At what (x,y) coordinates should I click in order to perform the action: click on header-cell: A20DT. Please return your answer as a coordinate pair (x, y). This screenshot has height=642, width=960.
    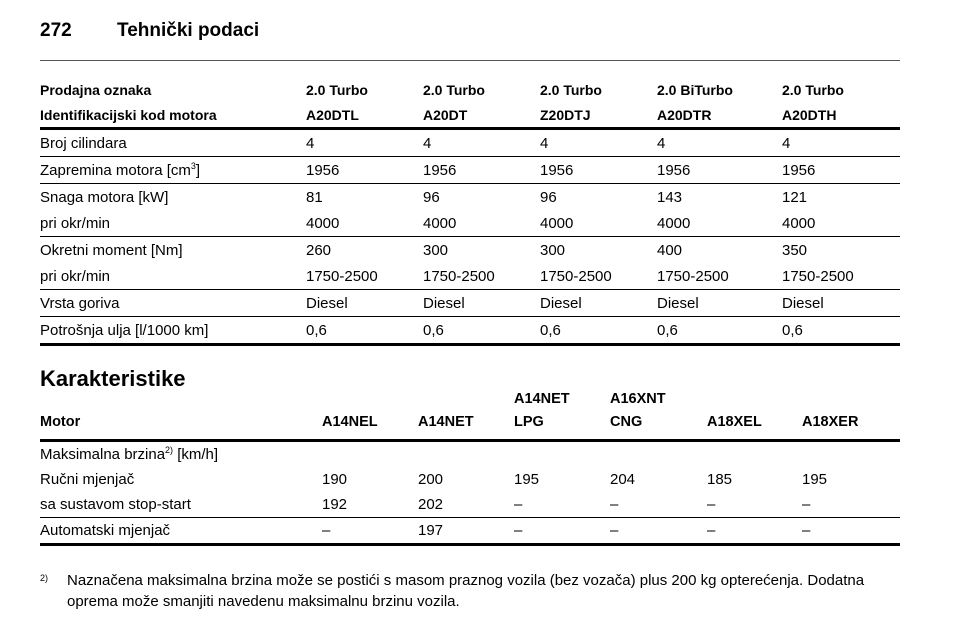
    Looking at the image, I should click on (481, 116).